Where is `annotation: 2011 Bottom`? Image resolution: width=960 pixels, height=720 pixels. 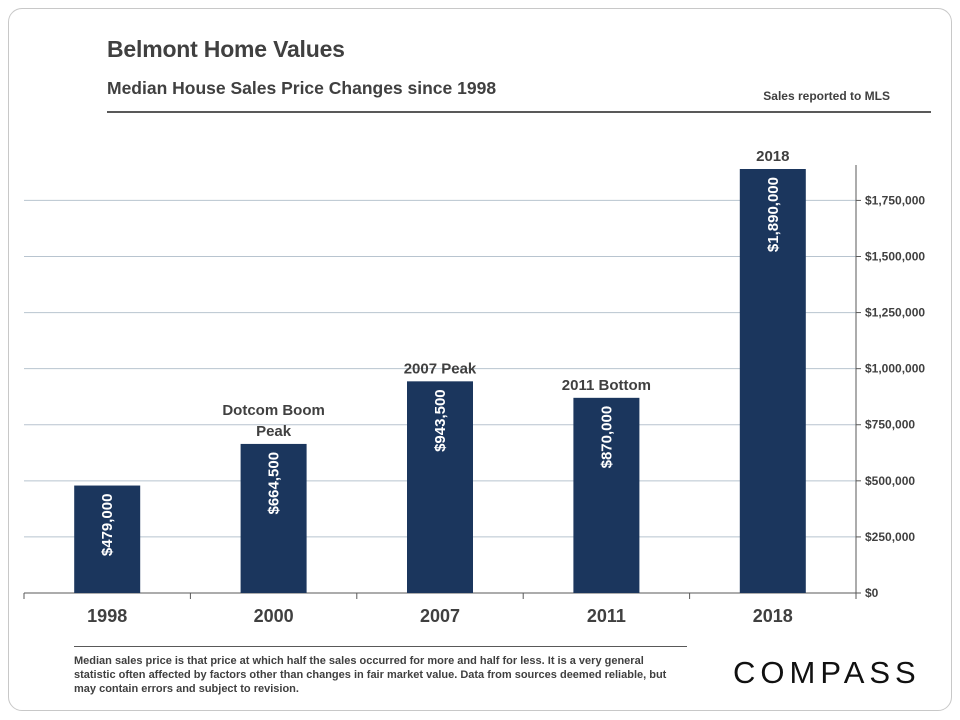 annotation: 2011 Bottom is located at coordinates (606, 385).